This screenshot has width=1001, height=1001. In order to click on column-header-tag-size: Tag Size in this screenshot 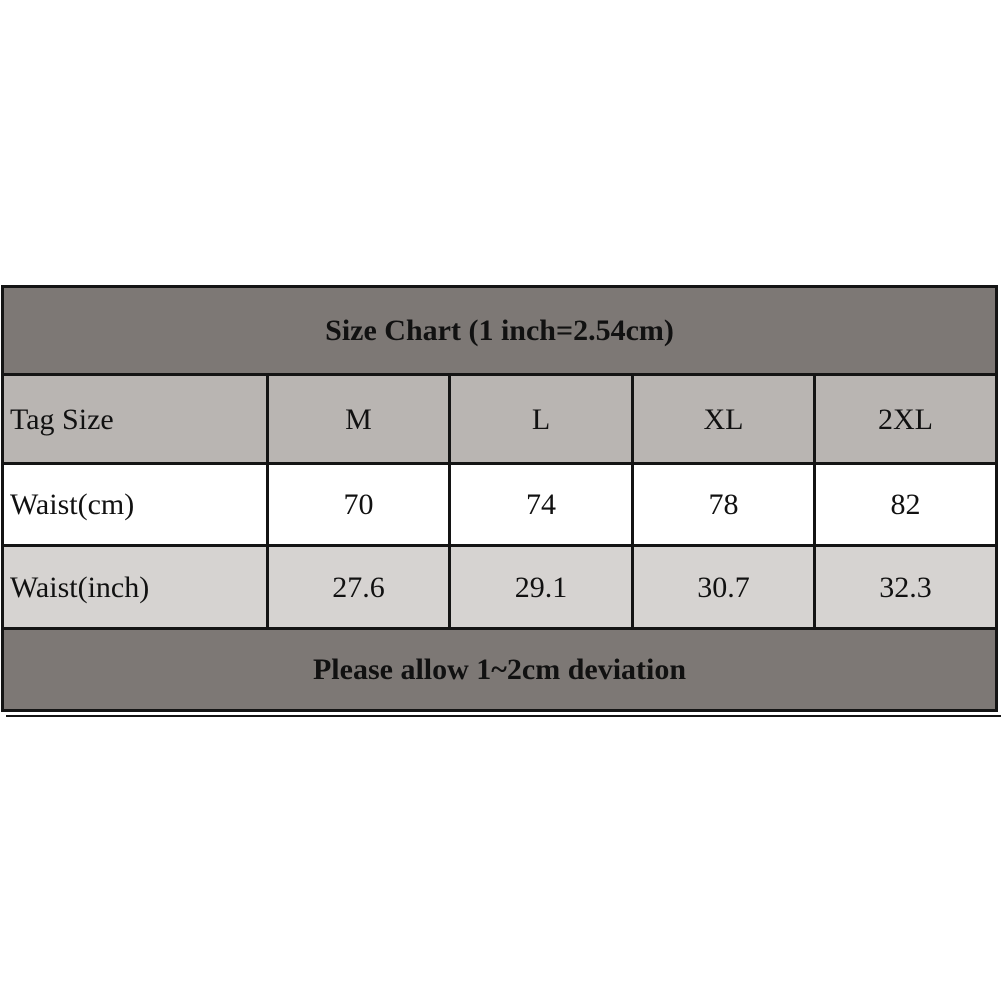, I will do `click(135, 419)`.